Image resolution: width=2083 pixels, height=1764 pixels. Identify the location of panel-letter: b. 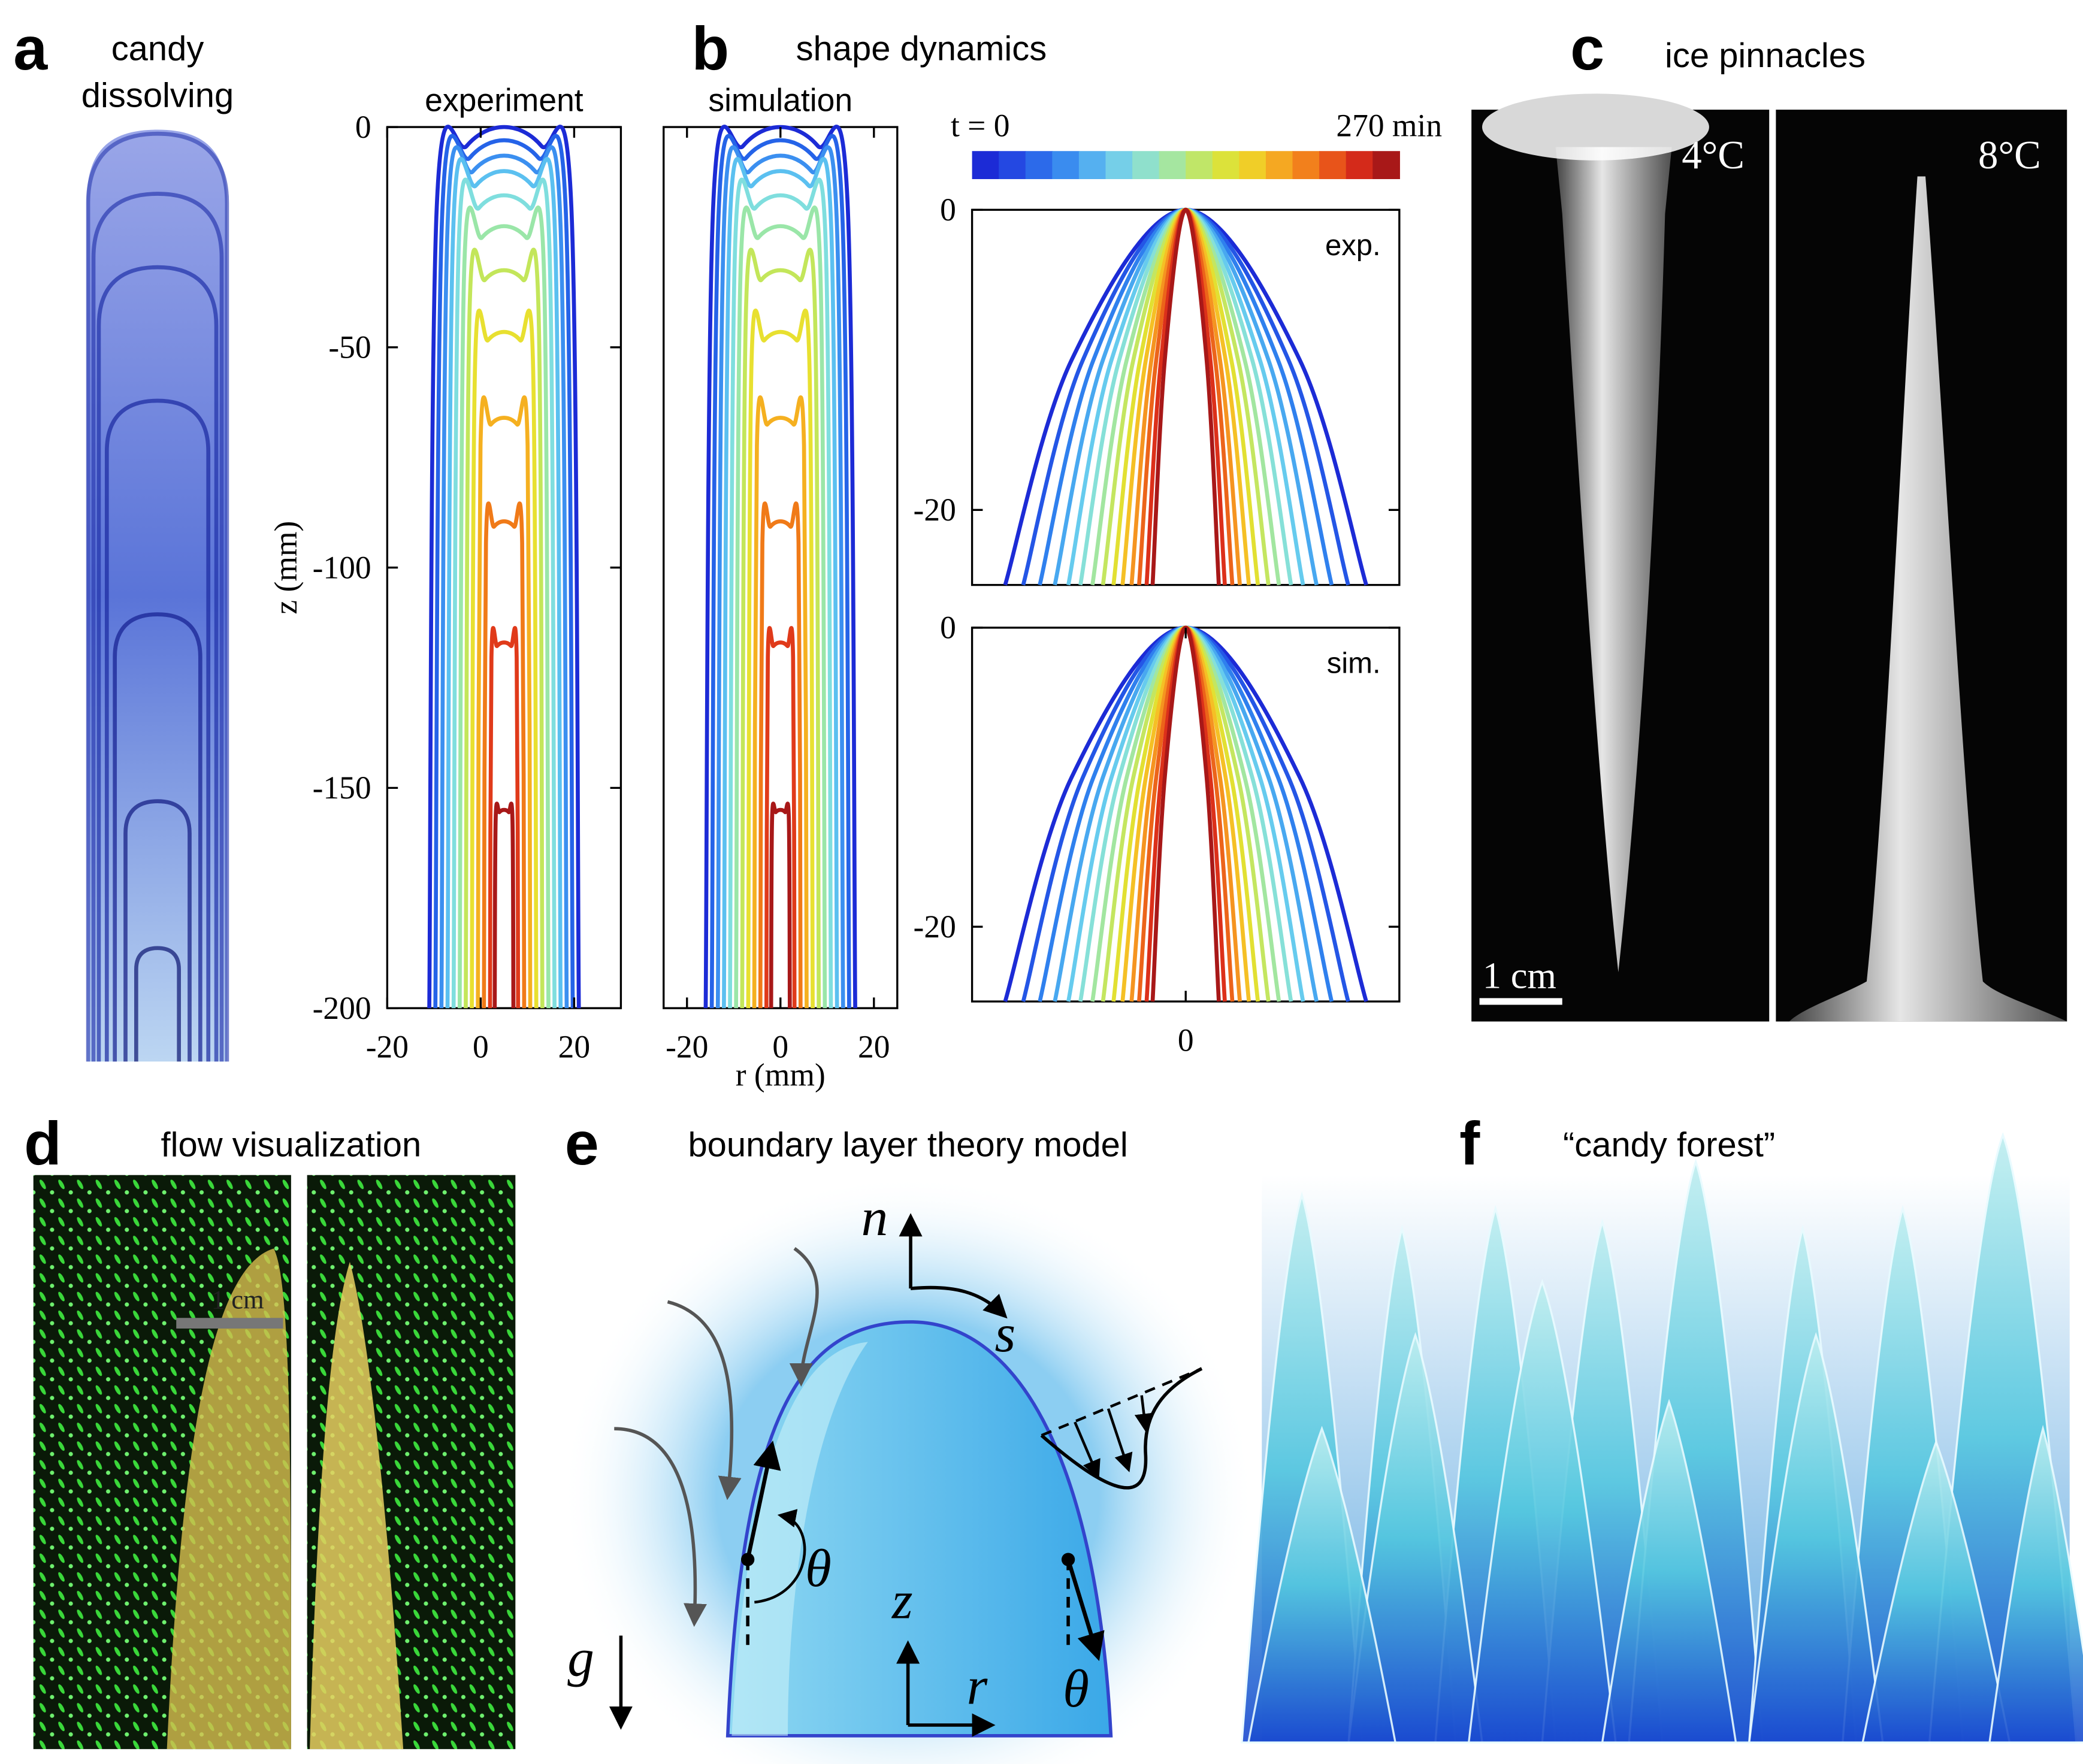
(711, 48).